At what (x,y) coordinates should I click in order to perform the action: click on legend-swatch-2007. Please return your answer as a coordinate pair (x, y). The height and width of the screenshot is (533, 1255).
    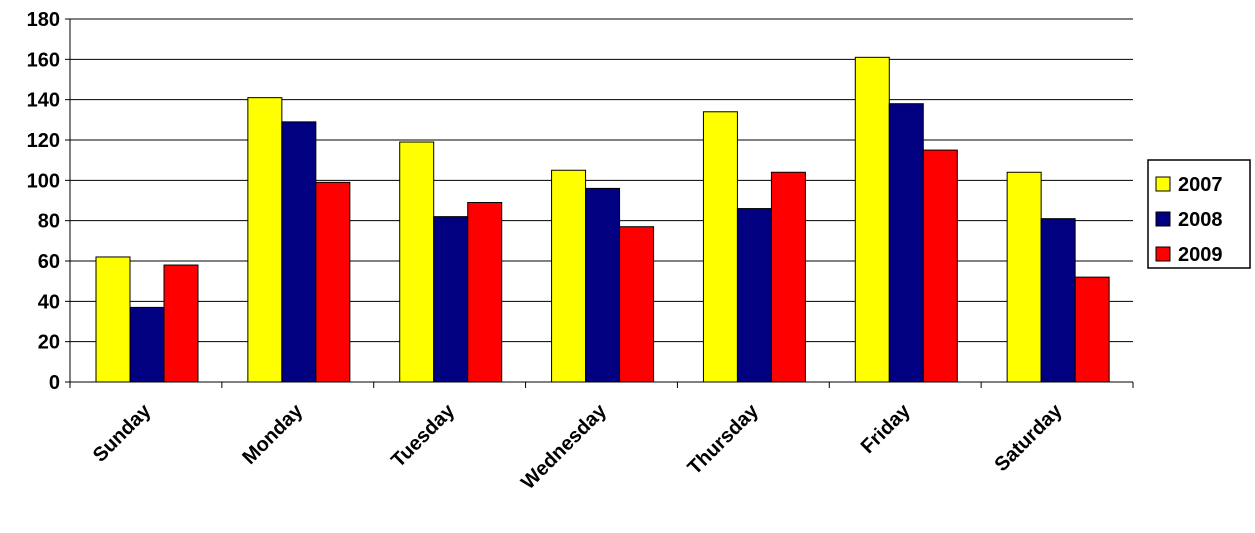
    Looking at the image, I should click on (1163, 184).